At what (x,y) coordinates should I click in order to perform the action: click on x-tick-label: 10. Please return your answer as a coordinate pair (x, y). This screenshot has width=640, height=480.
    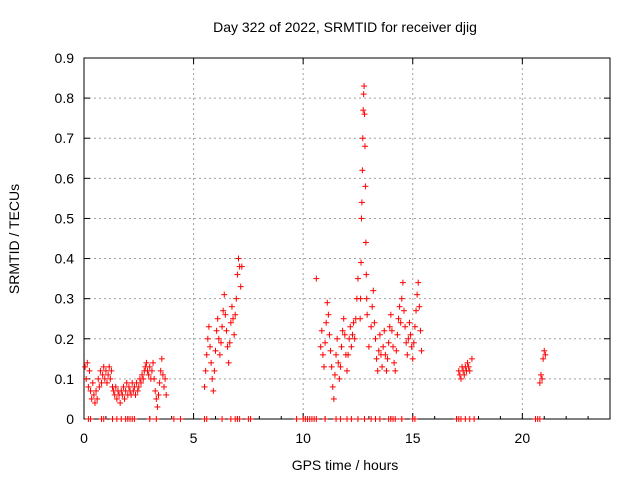
    Looking at the image, I should click on (303, 438).